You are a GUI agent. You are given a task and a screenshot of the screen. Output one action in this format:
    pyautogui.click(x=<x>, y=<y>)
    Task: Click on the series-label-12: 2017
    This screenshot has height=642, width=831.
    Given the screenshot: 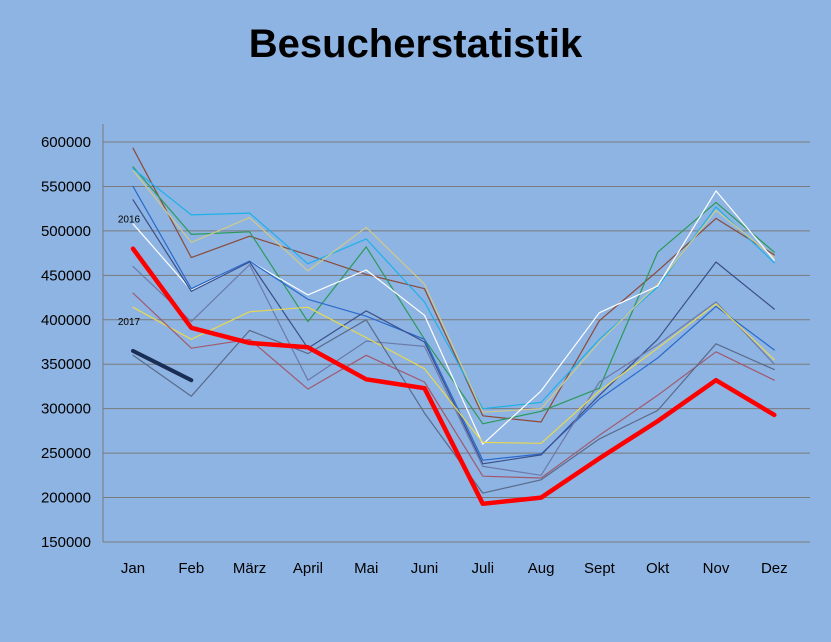 What is the action you would take?
    pyautogui.click(x=129, y=322)
    